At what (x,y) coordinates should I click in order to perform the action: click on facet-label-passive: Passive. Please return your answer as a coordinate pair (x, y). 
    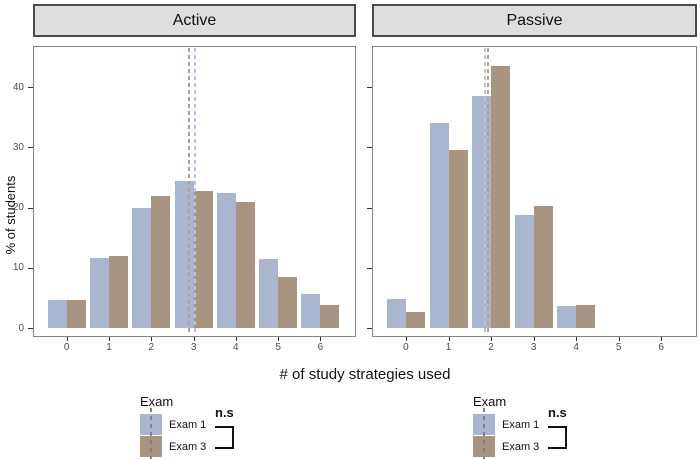
    Looking at the image, I should click on (534, 20).